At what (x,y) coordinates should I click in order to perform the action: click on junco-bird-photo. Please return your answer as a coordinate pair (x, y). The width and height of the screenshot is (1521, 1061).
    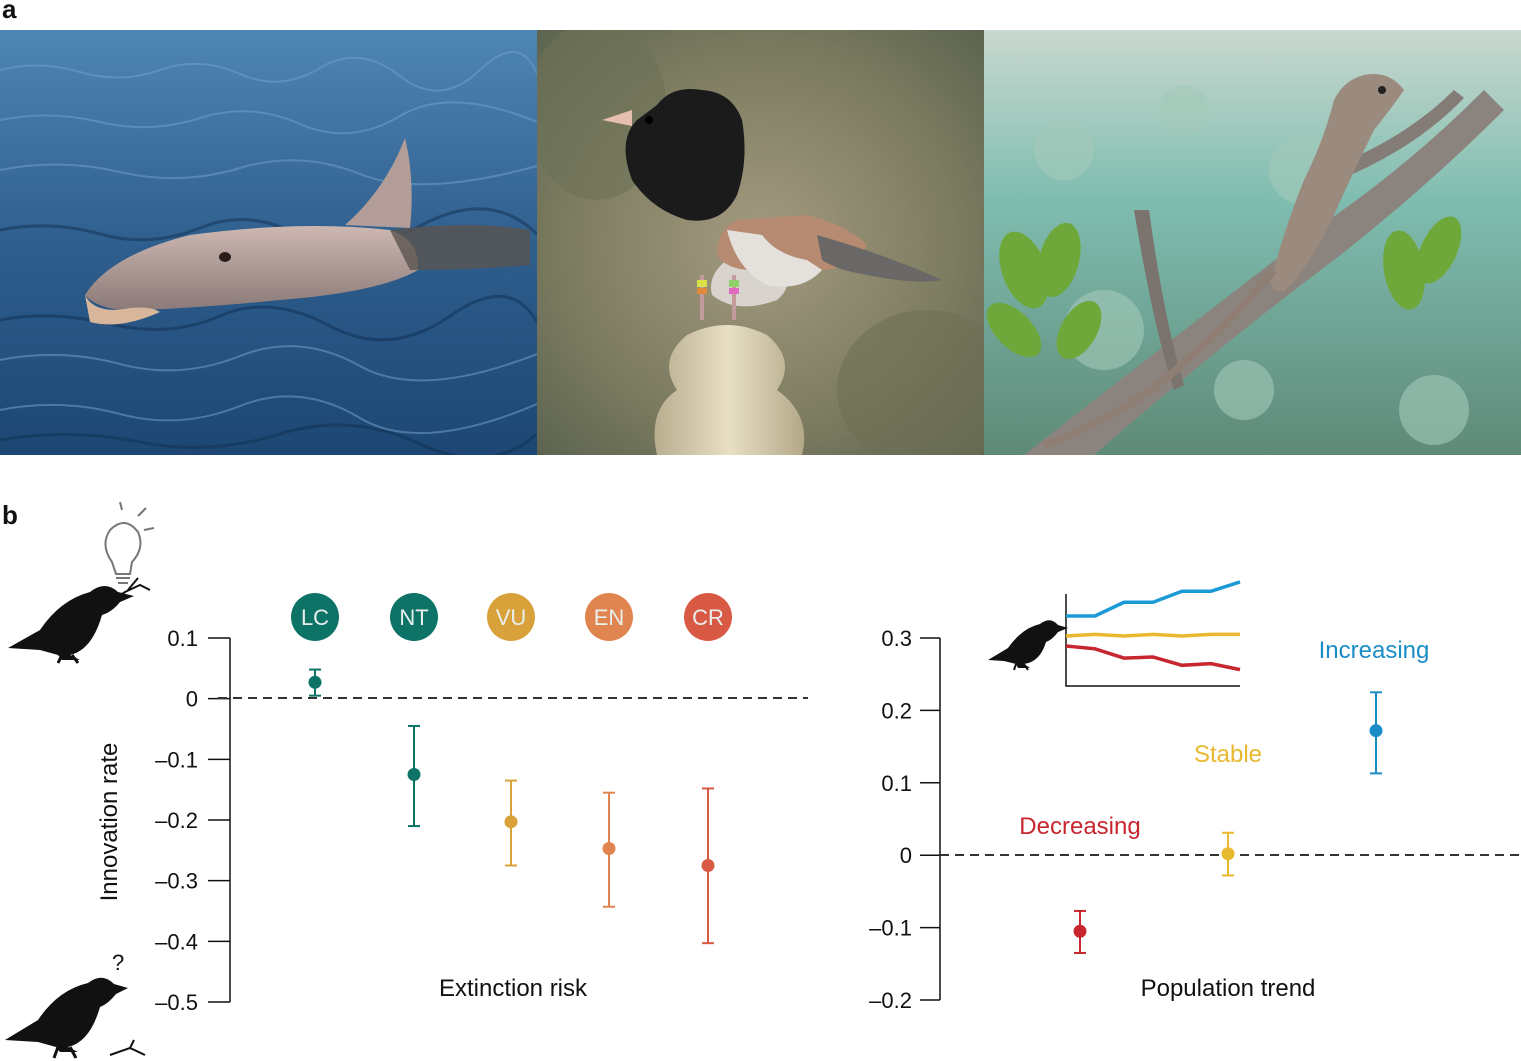
    Looking at the image, I should click on (760, 242).